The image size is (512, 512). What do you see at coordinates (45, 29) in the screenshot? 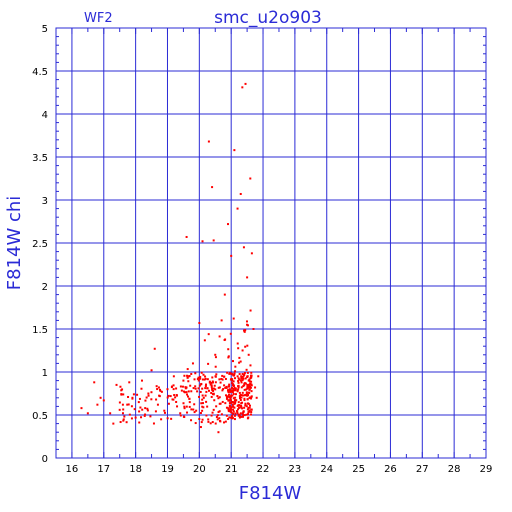
I see `y-tick-label: 5` at bounding box center [45, 29].